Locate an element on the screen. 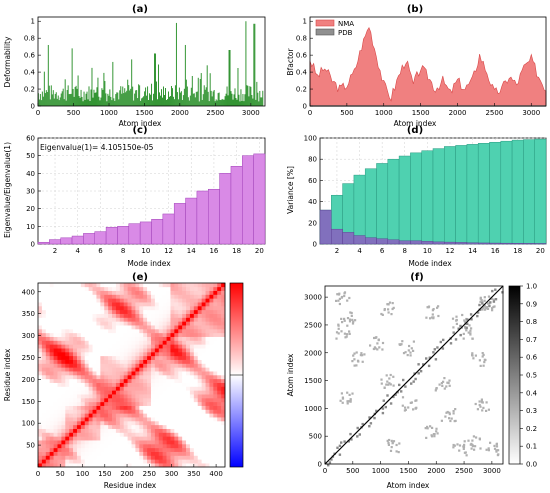  panel-d-xtick-label: 4 is located at coordinates (359, 251).